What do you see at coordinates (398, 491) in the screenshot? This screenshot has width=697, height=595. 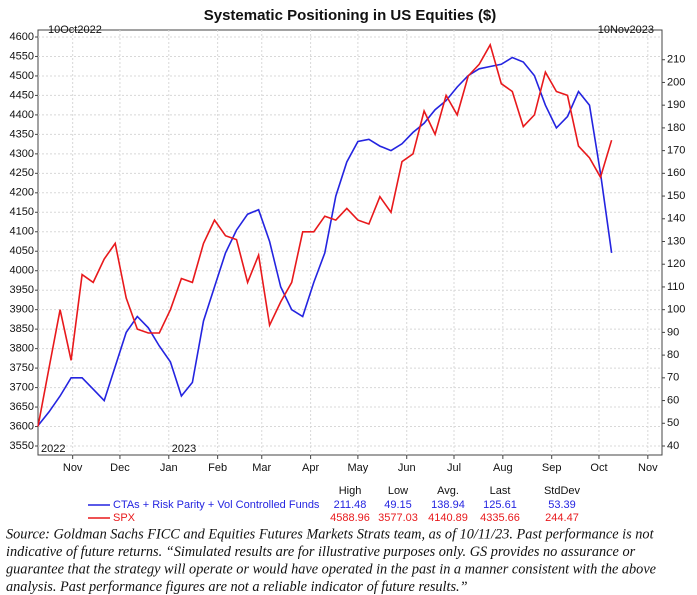 I see `stats-header: Low` at bounding box center [398, 491].